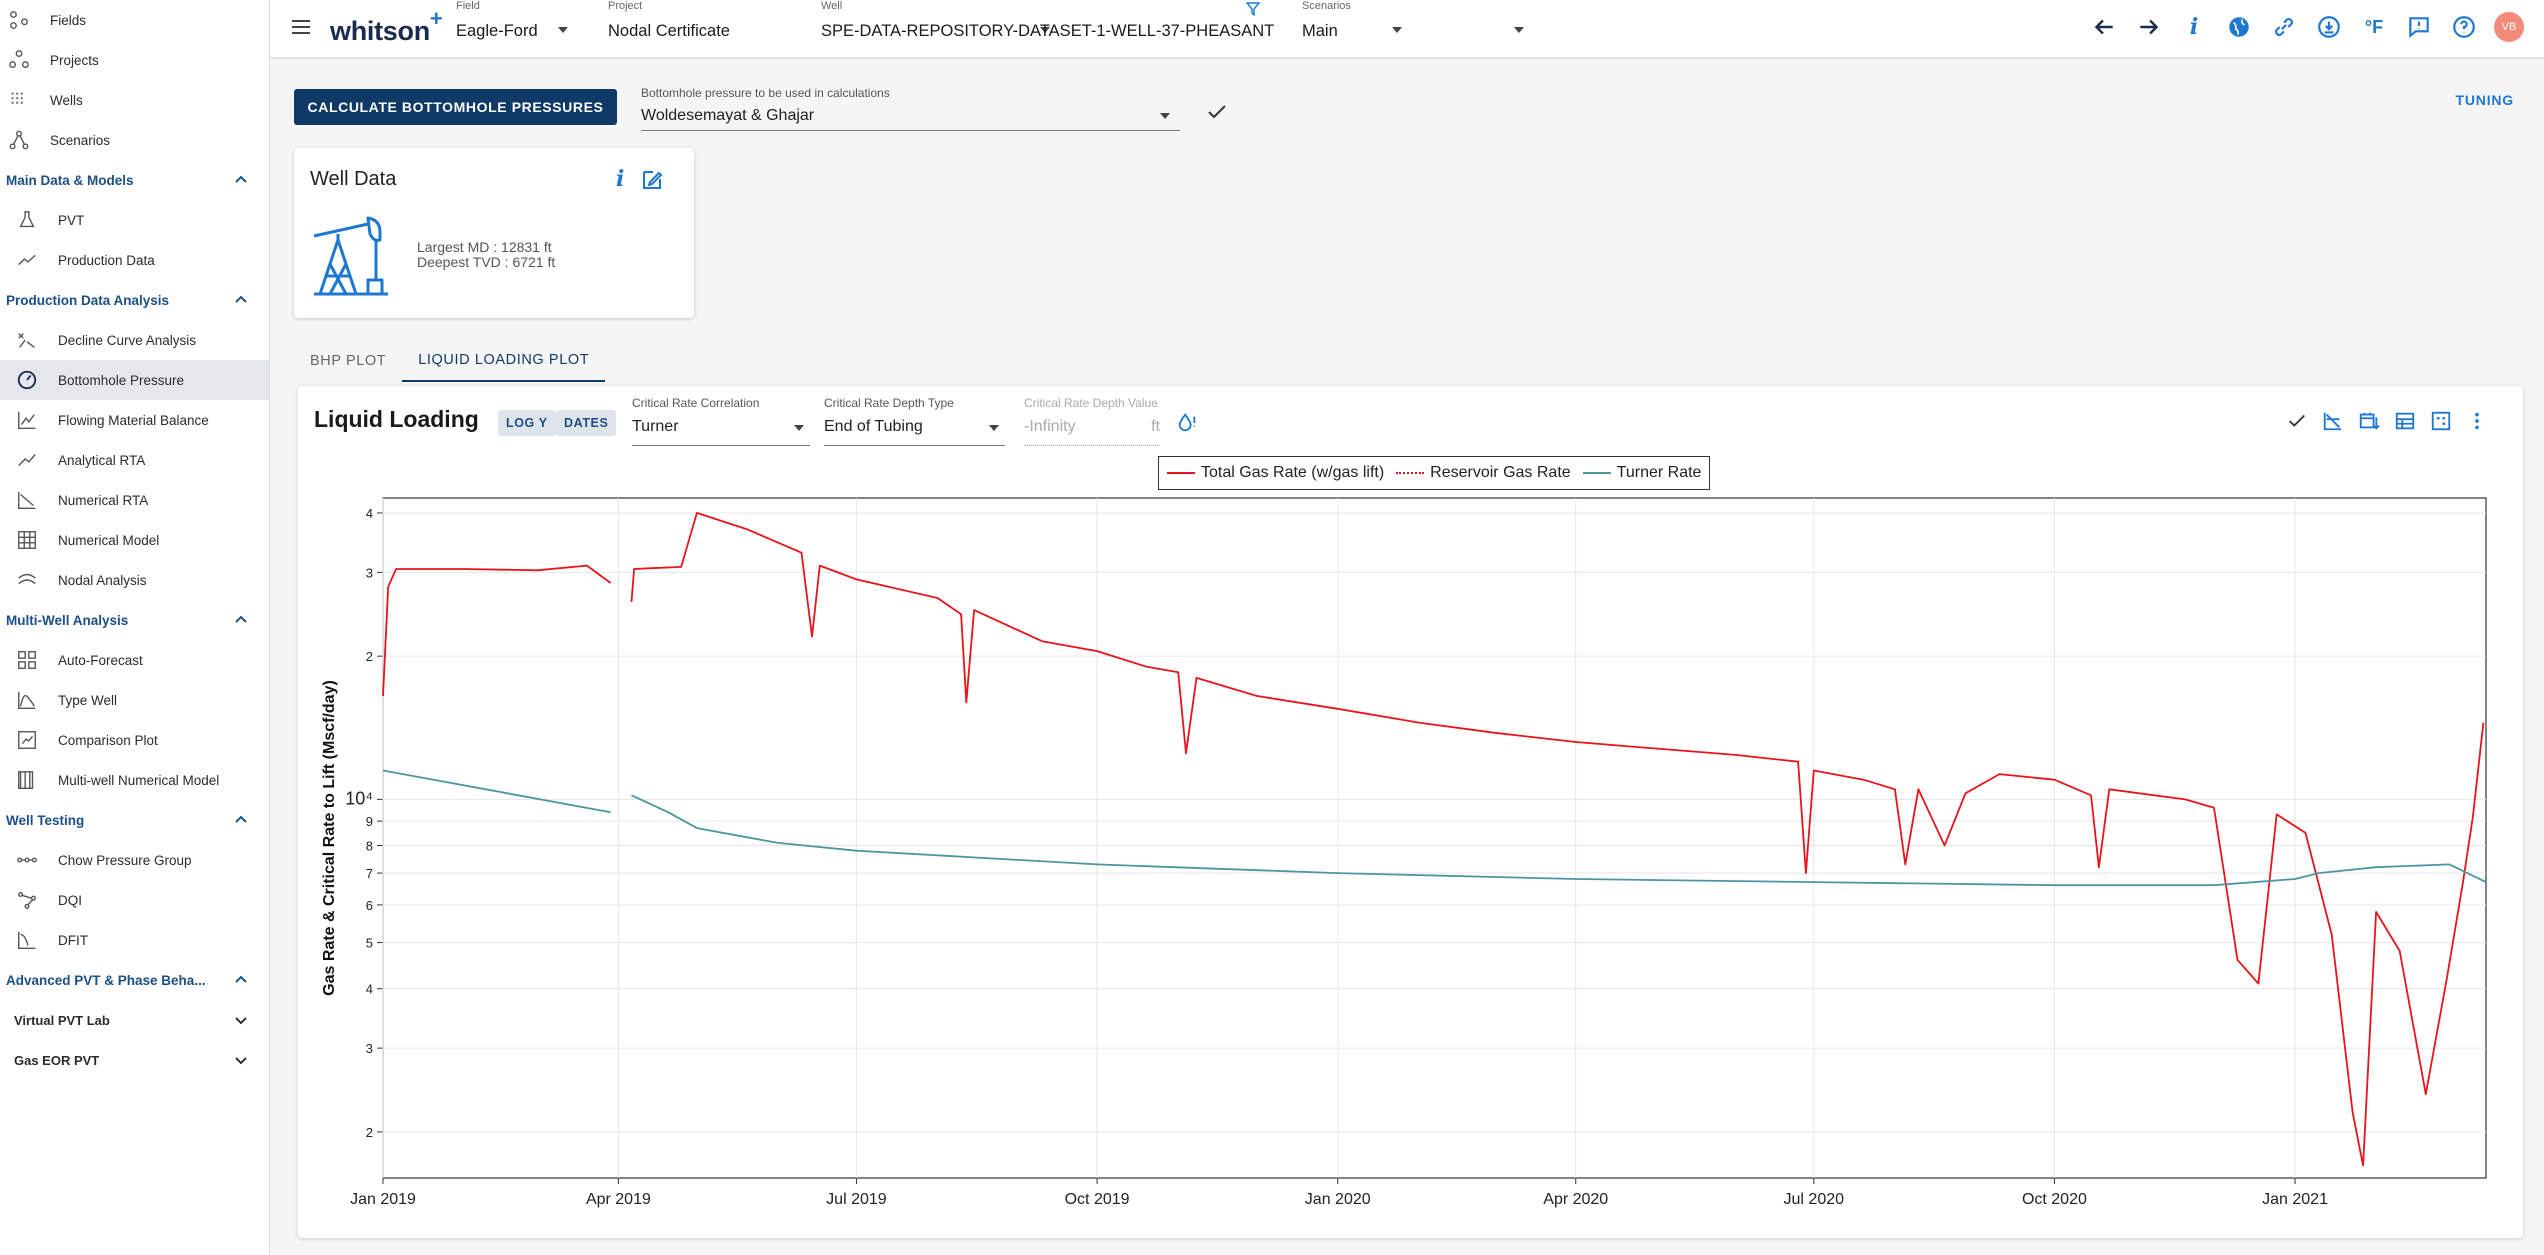  Describe the element at coordinates (27, 500) in the screenshot. I see `numerical-rta-icon` at that location.